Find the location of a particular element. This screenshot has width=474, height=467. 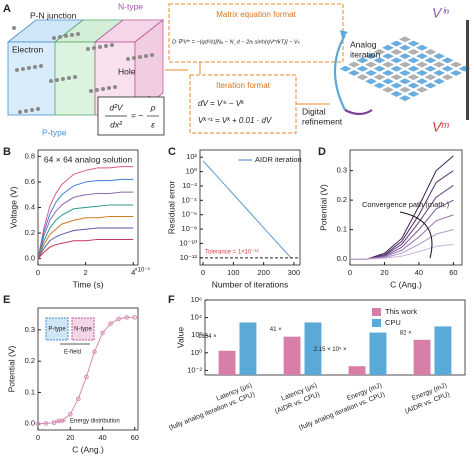

inset-label: E-field is located at coordinates (72, 353).